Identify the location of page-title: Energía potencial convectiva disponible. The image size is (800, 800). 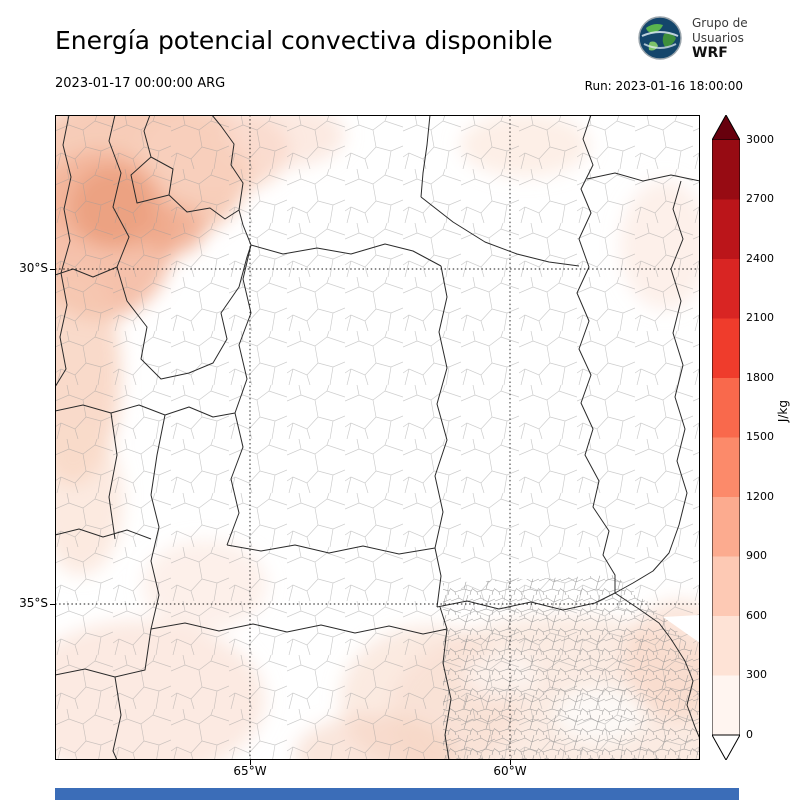
(304, 40).